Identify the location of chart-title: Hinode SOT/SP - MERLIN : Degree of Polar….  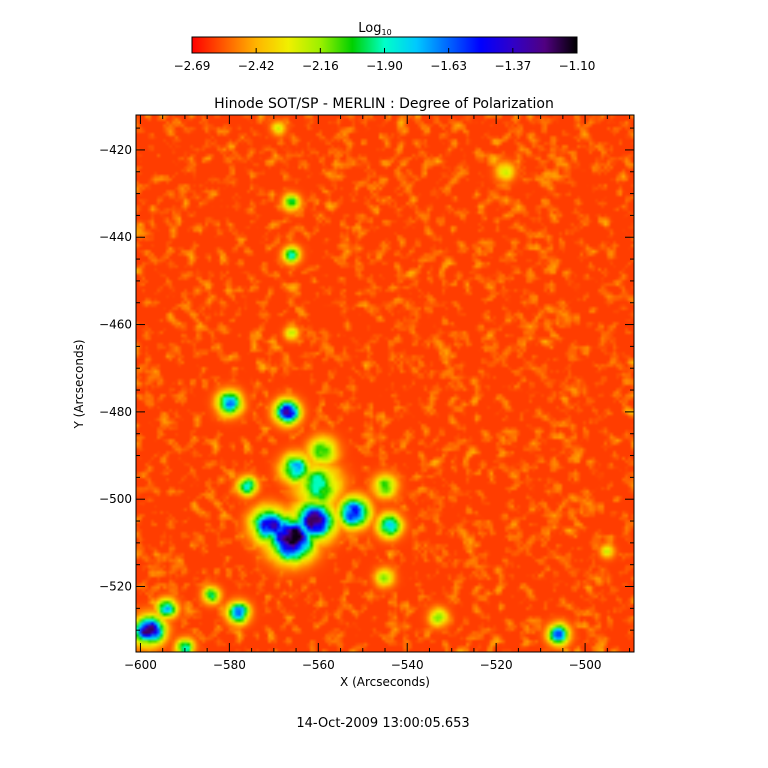
(384, 104).